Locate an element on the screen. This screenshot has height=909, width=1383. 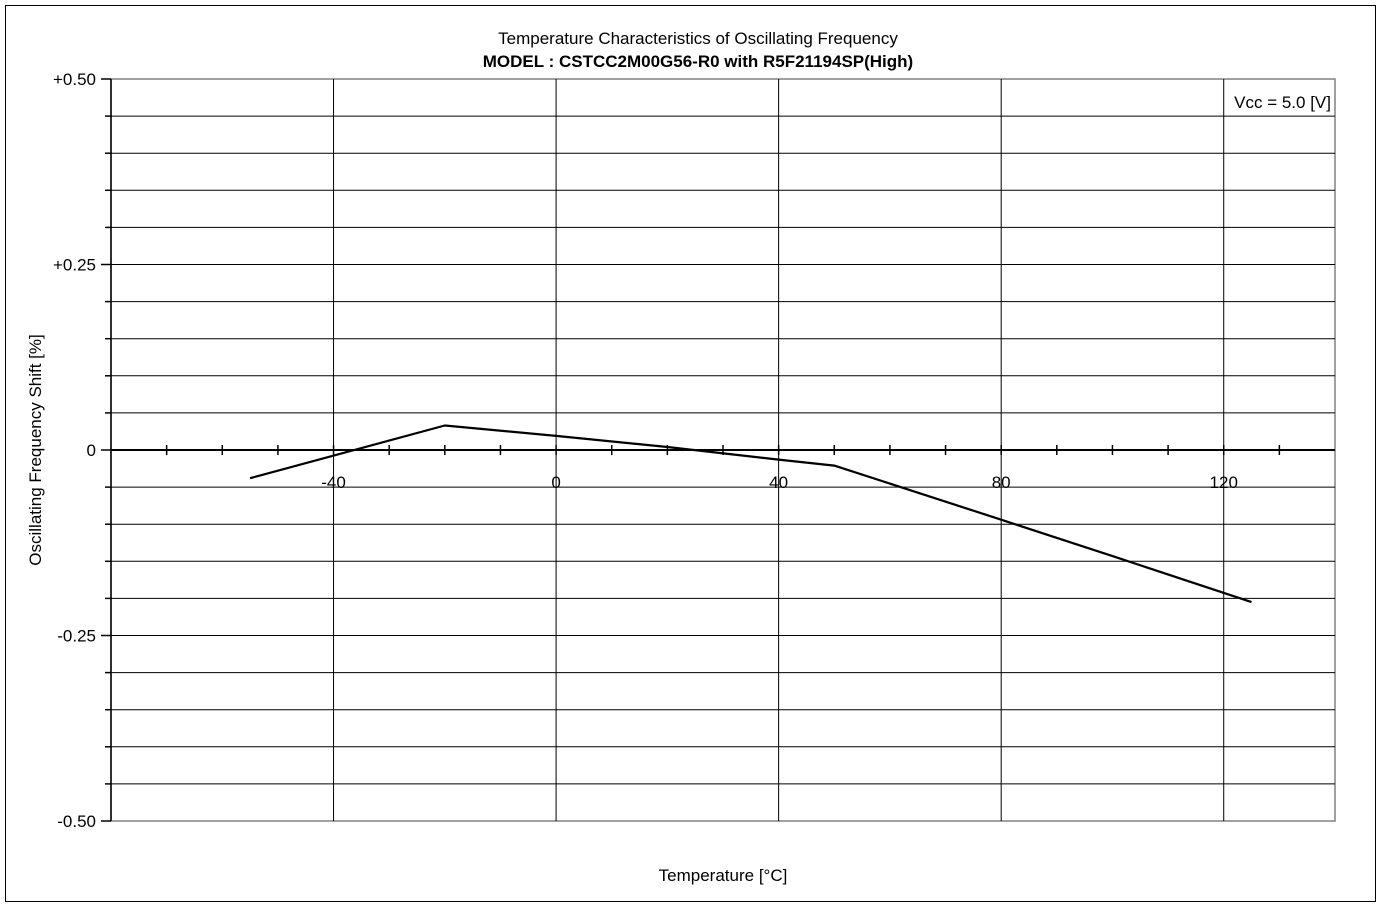
data-series-line is located at coordinates (750, 514).